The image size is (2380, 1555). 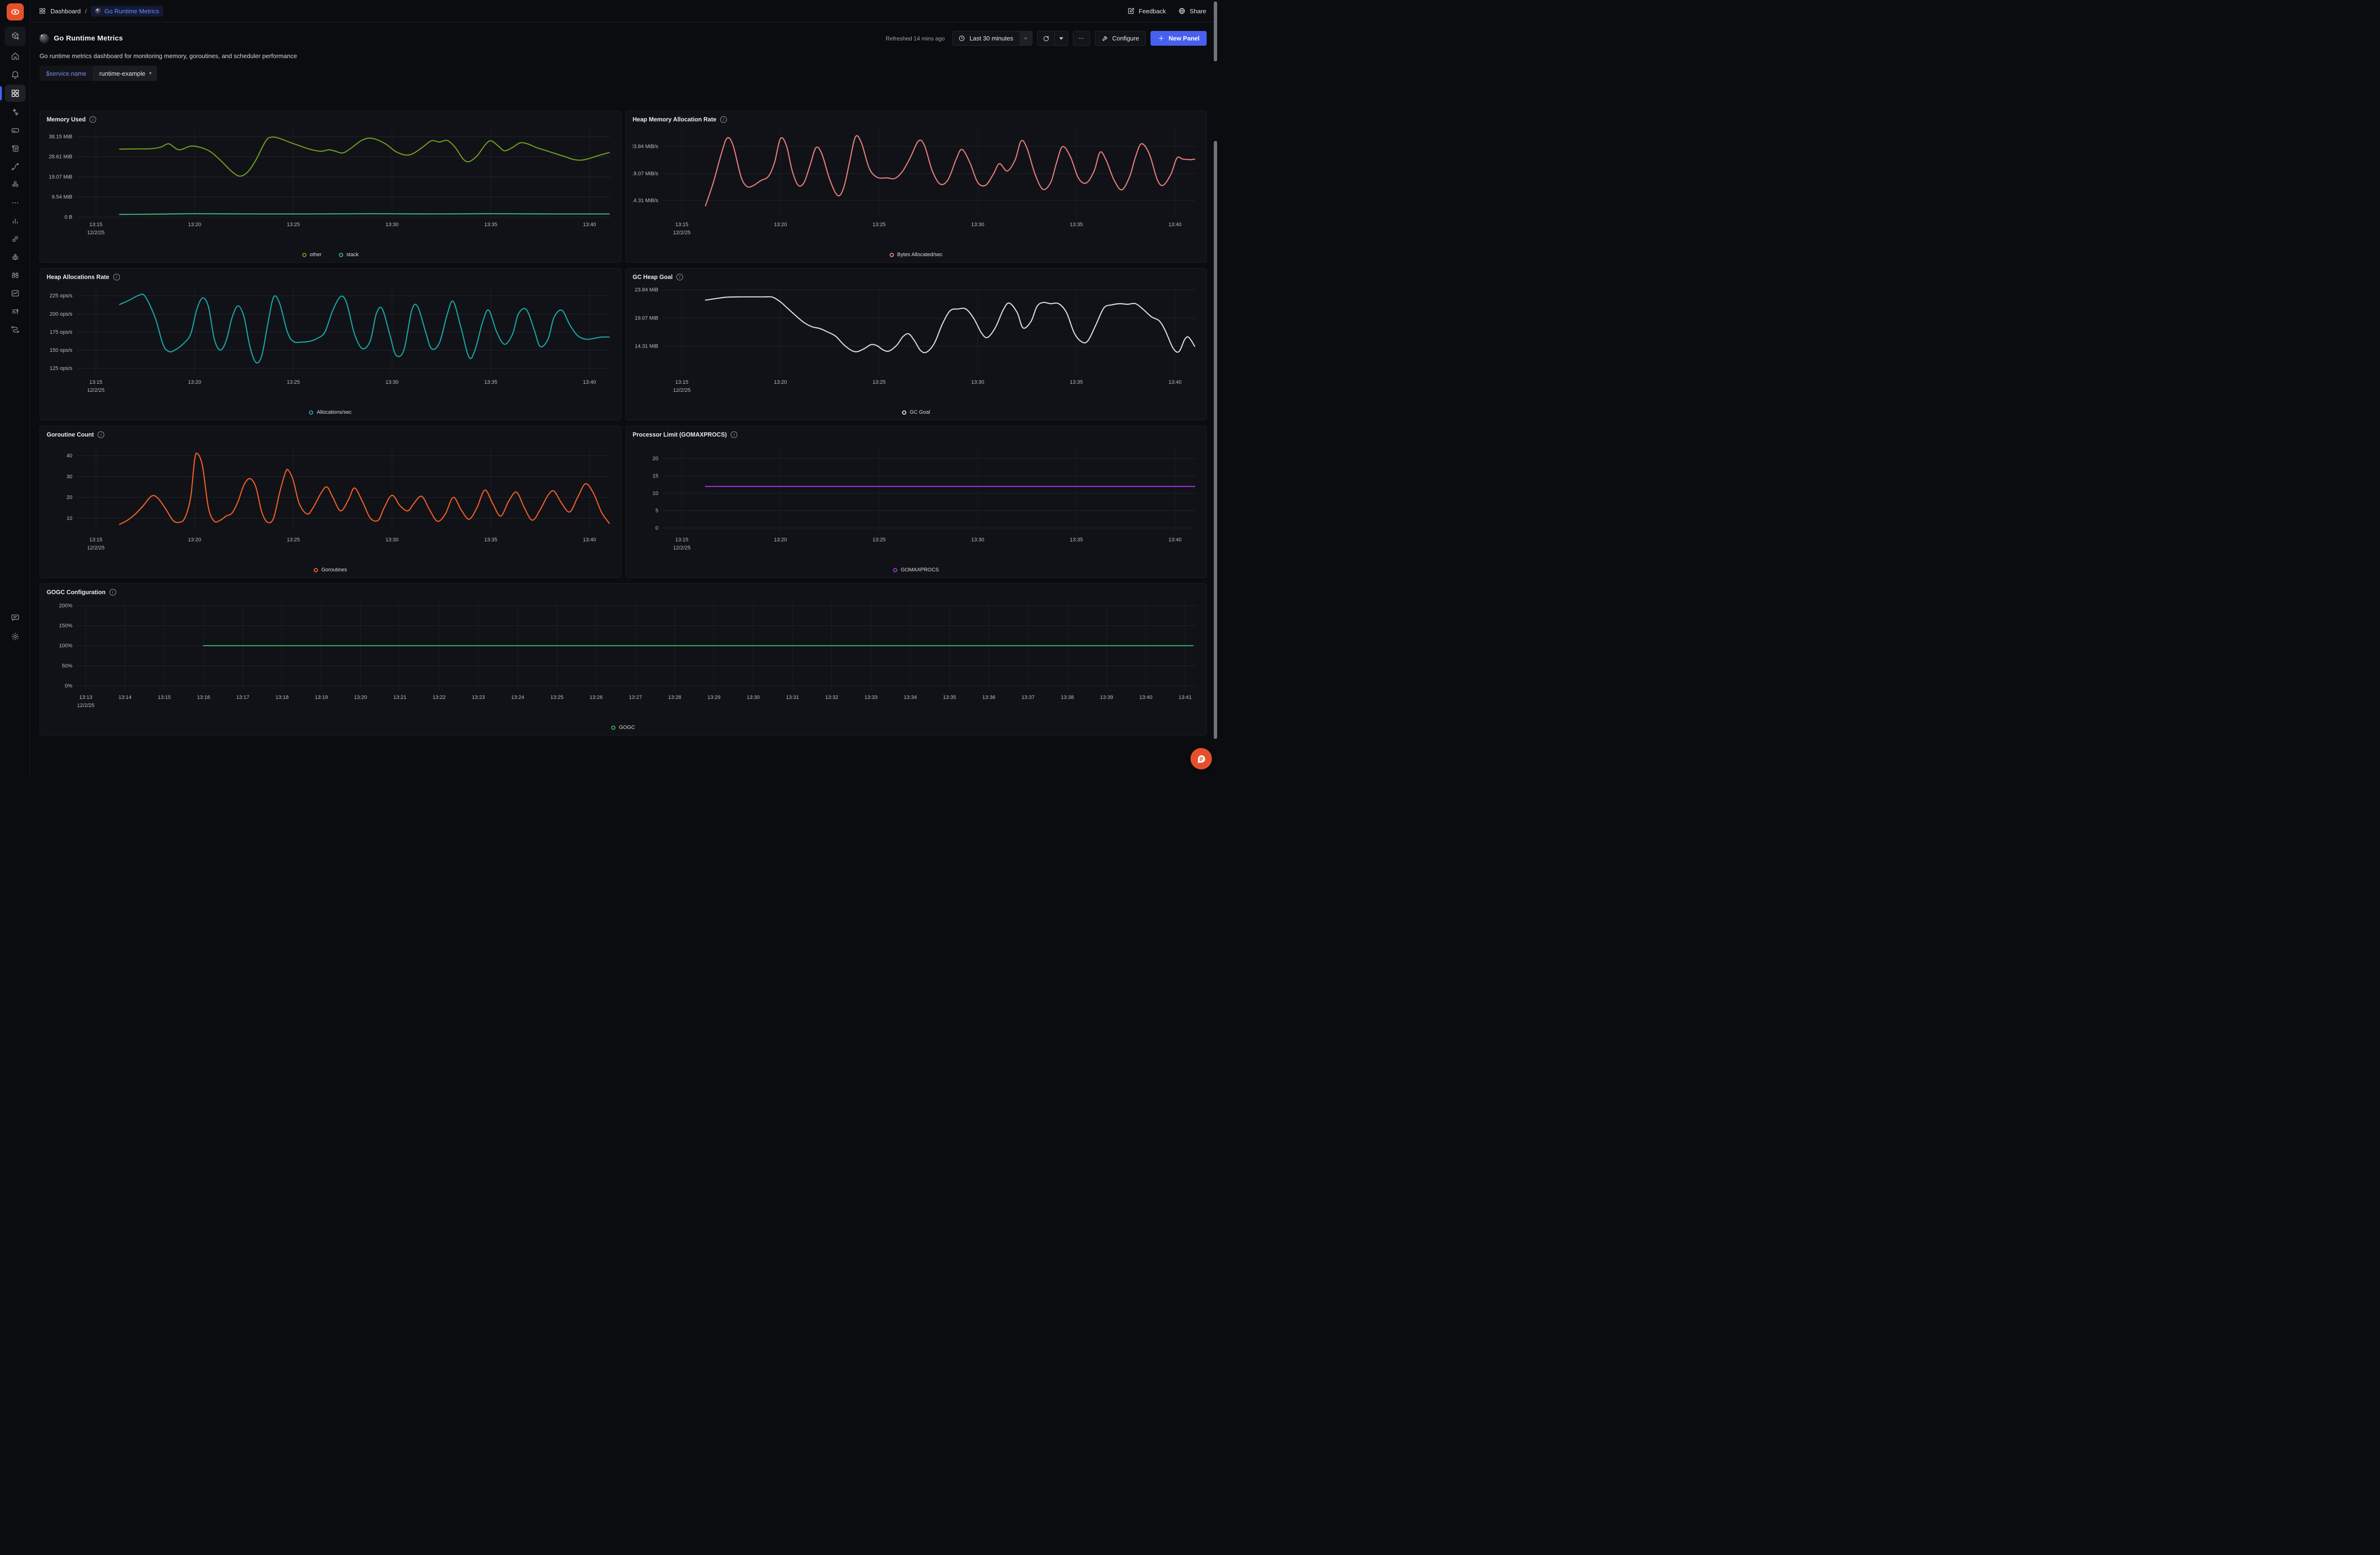 I want to click on sidebar-item-explorer, so click(x=15, y=276).